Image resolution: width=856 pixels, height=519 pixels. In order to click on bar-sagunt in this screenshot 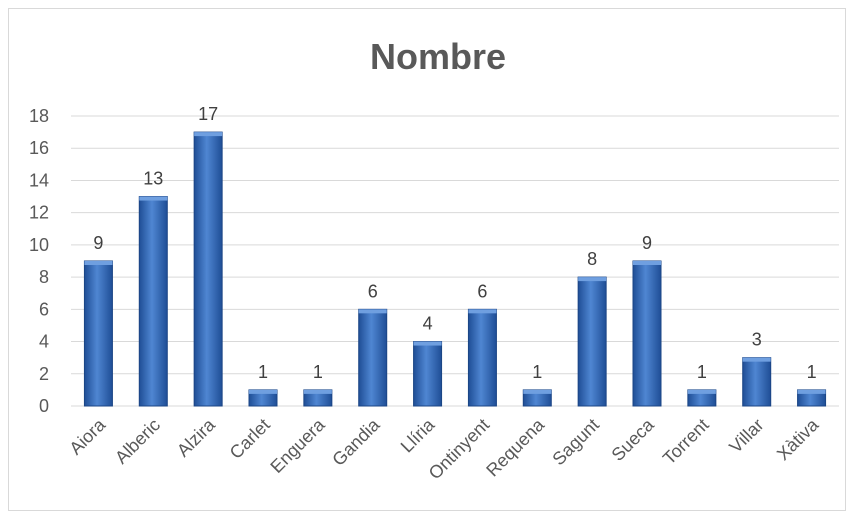, I will do `click(592, 341)`.